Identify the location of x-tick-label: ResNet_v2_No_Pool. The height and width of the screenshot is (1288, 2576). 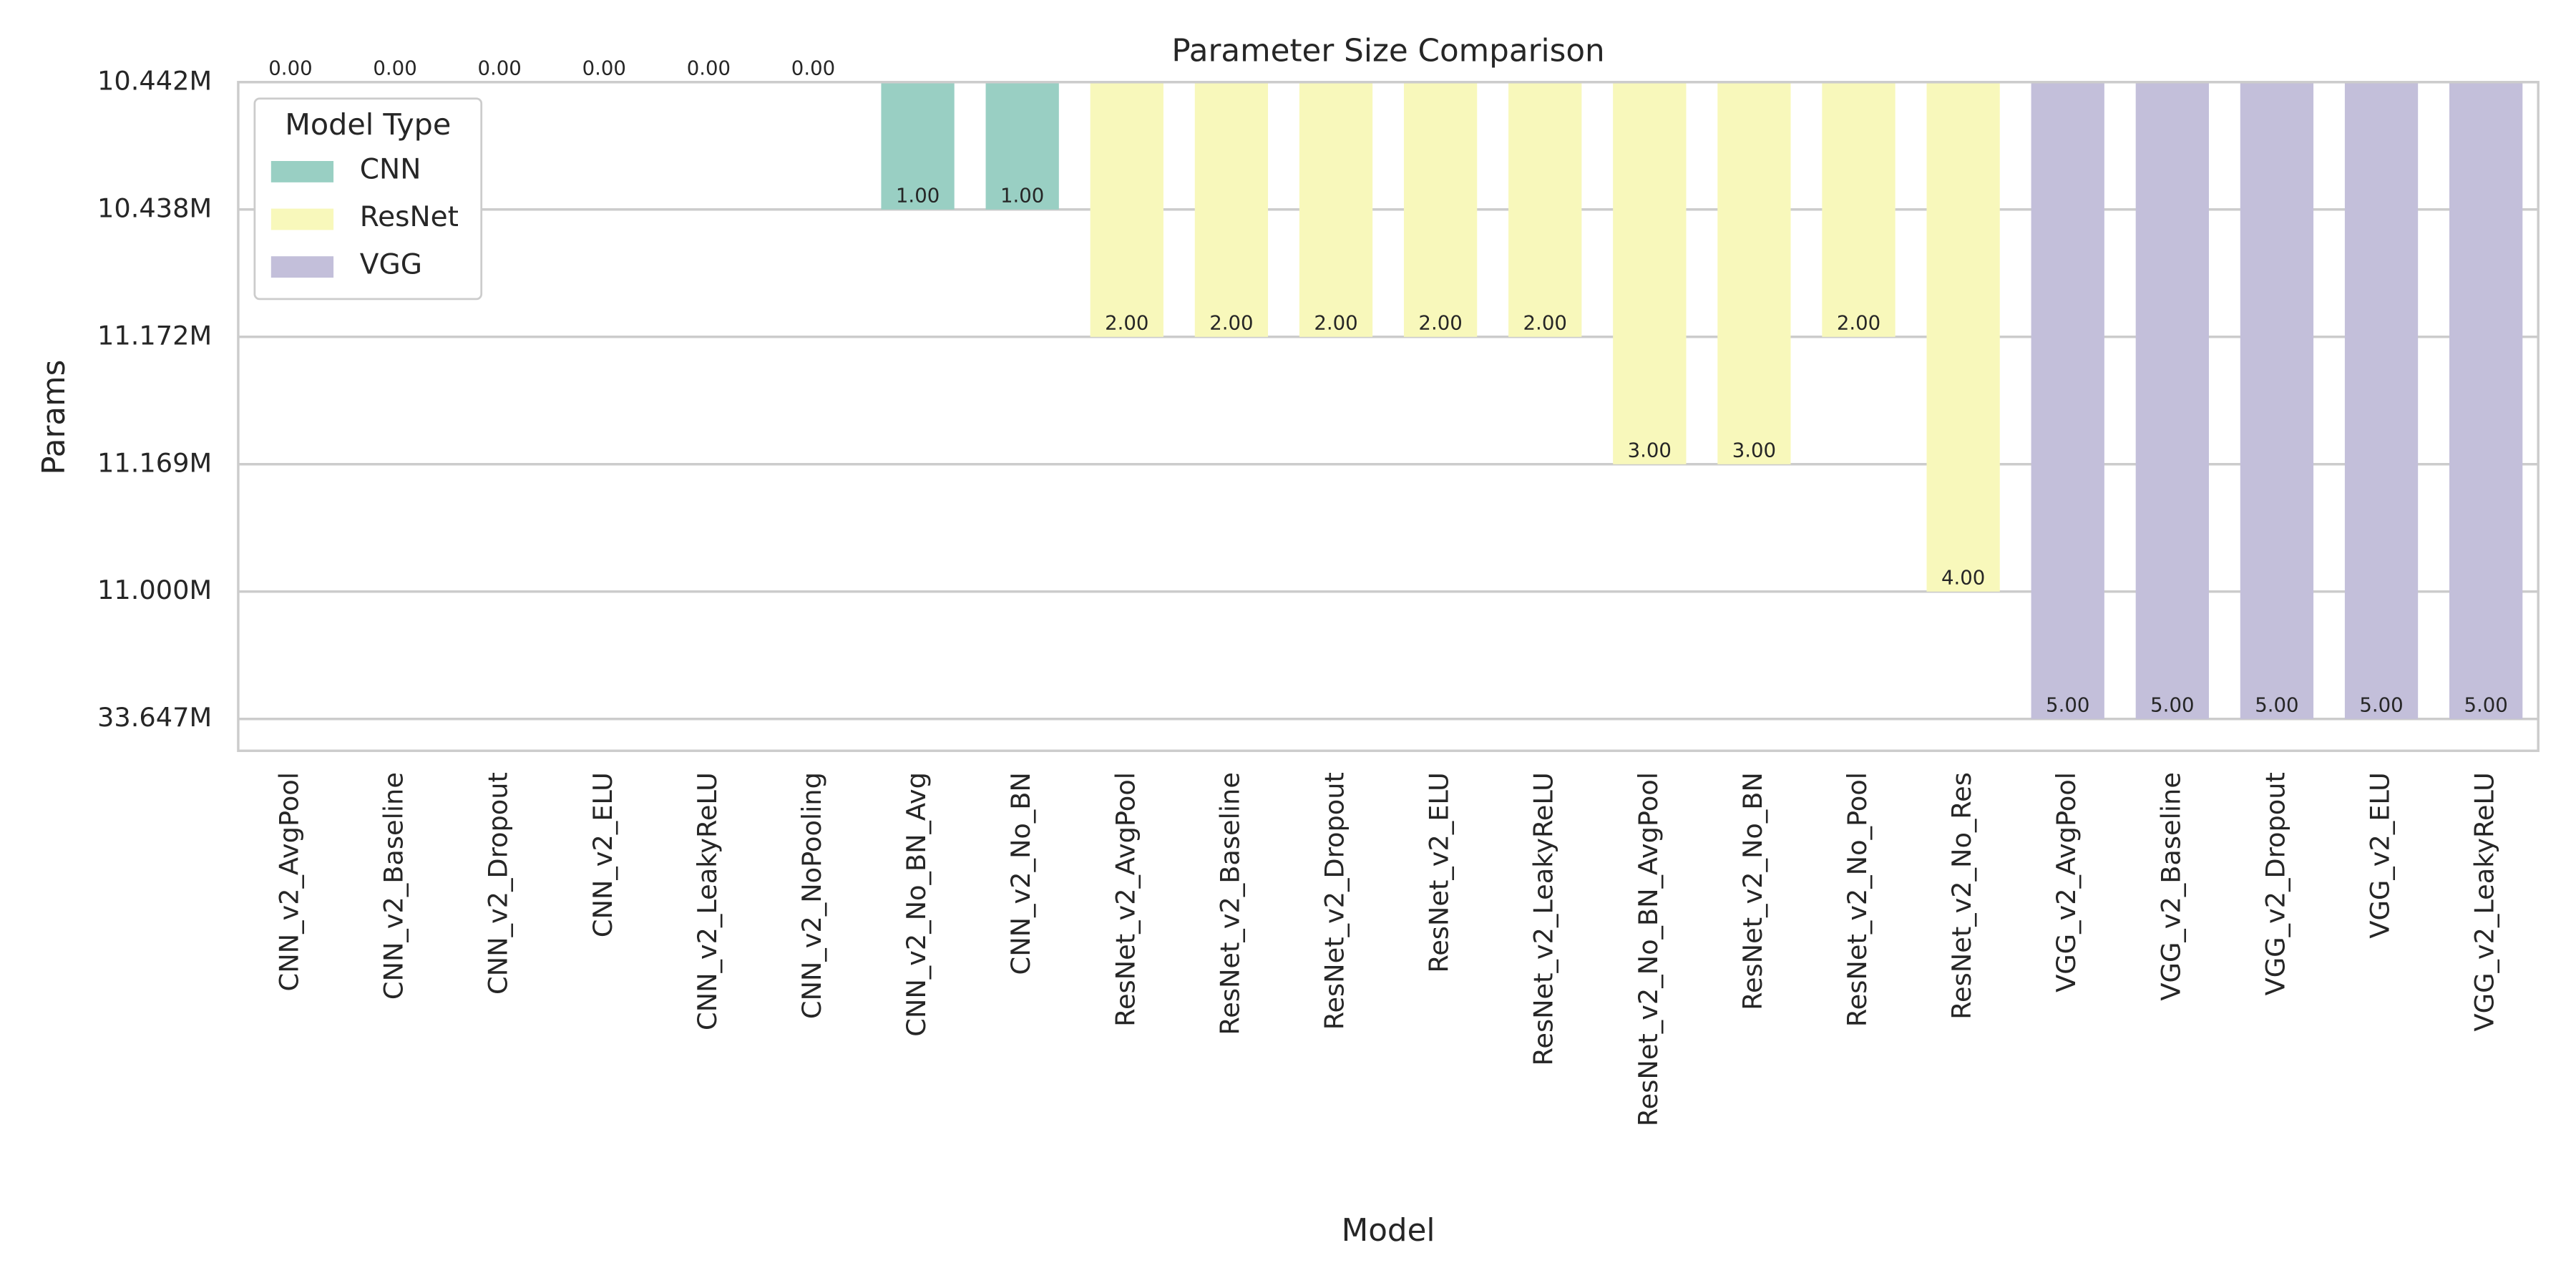
(1857, 899).